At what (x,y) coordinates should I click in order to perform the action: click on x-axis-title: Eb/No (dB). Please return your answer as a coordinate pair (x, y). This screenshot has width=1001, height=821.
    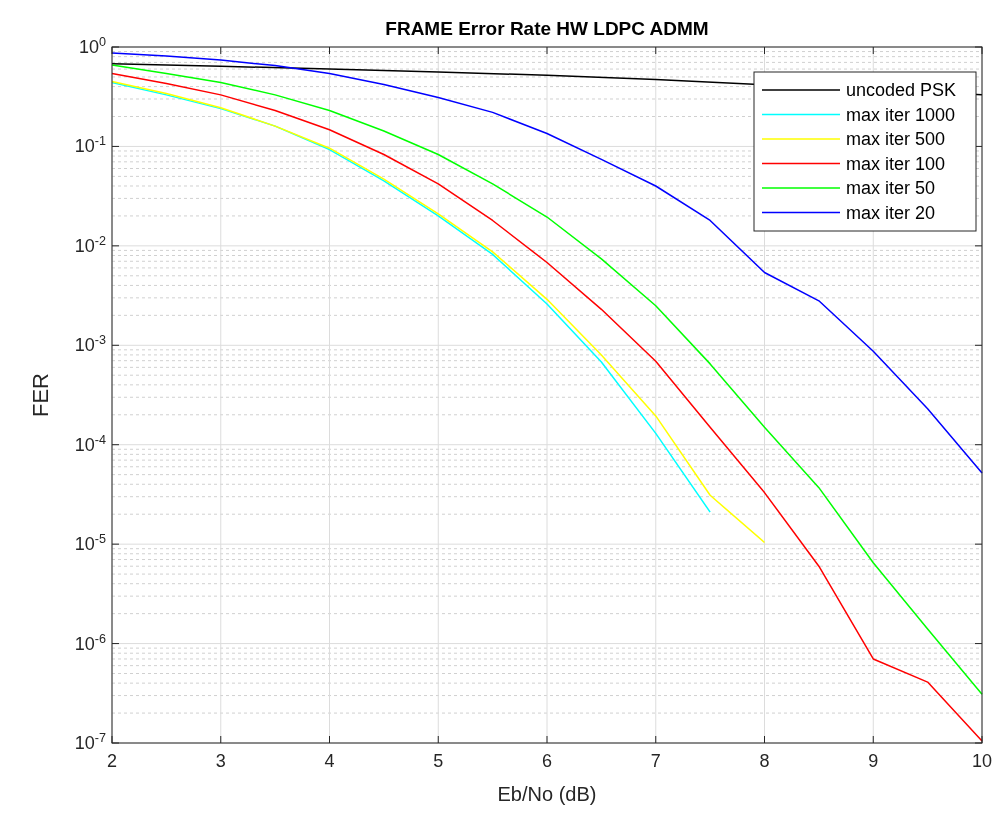
    Looking at the image, I should click on (547, 794).